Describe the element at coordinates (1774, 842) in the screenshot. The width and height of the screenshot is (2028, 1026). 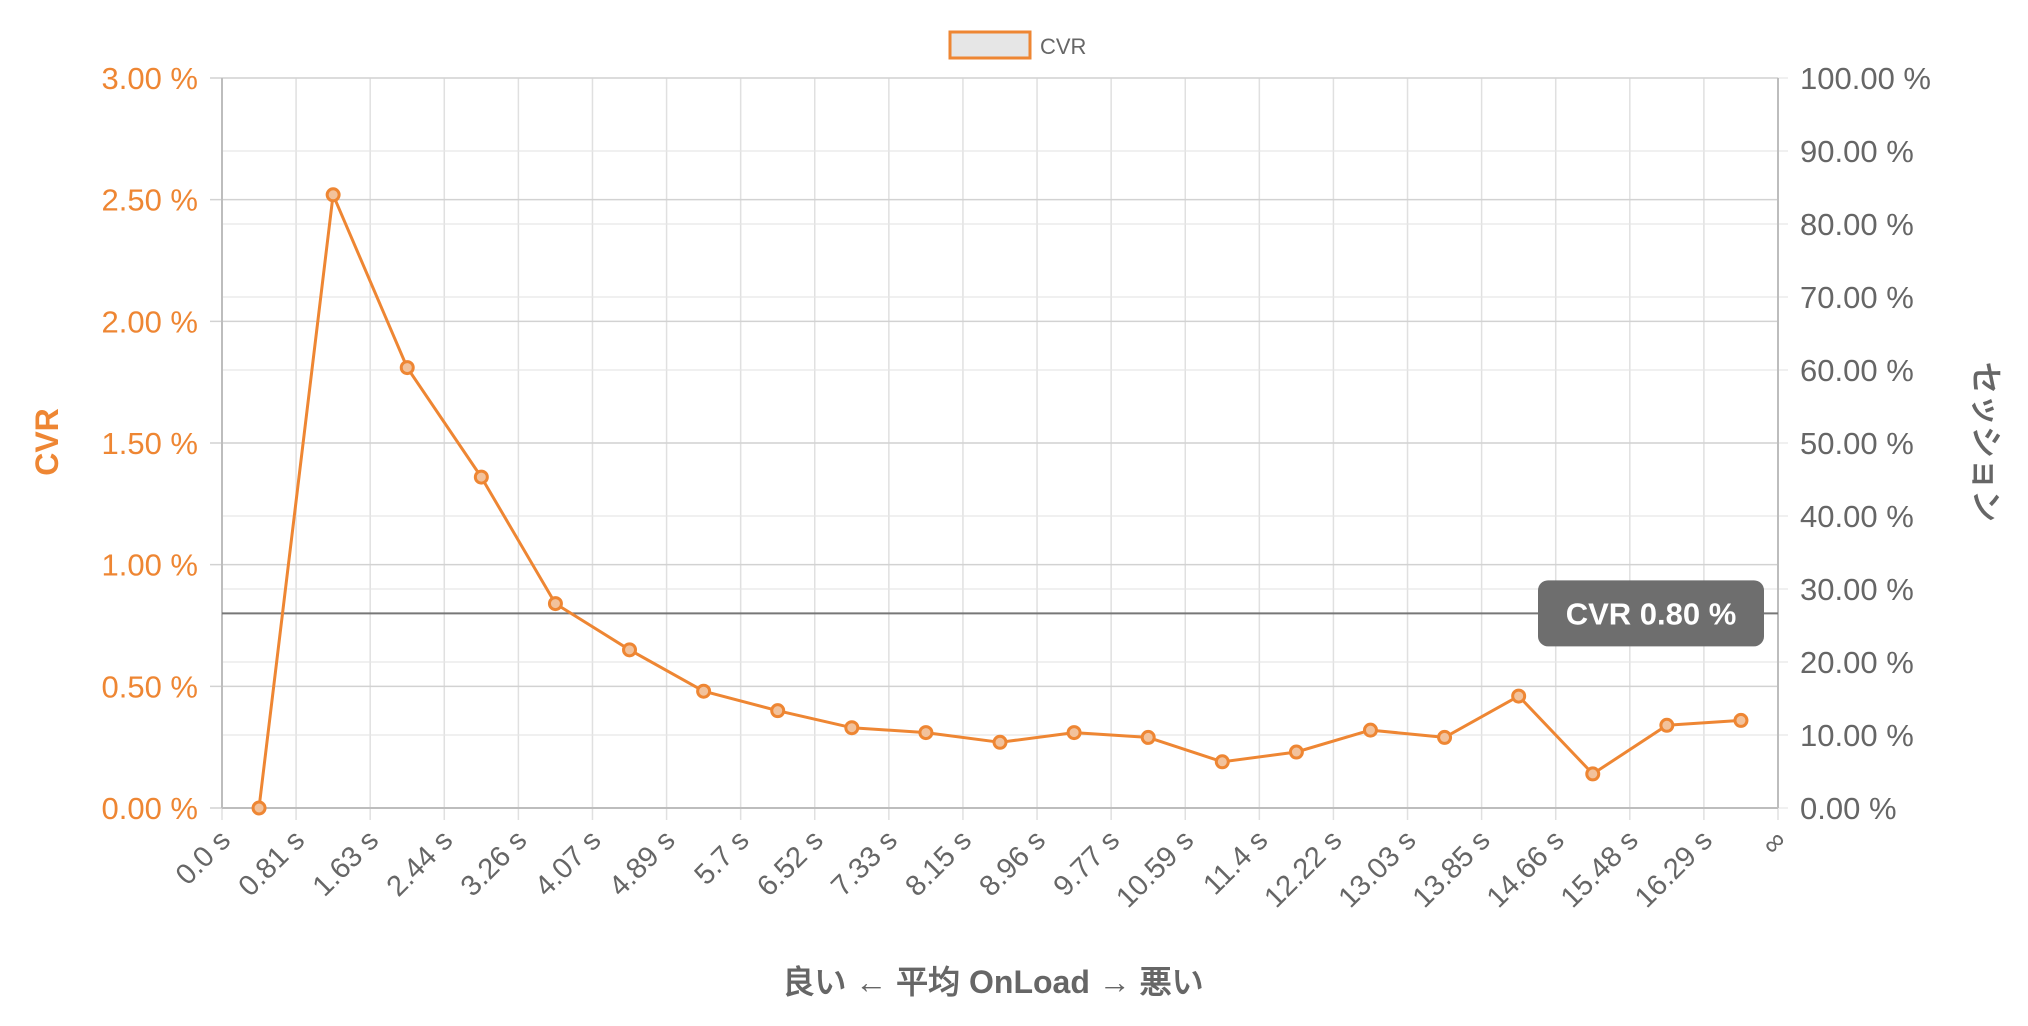
I see `x-tick-label: ∞` at that location.